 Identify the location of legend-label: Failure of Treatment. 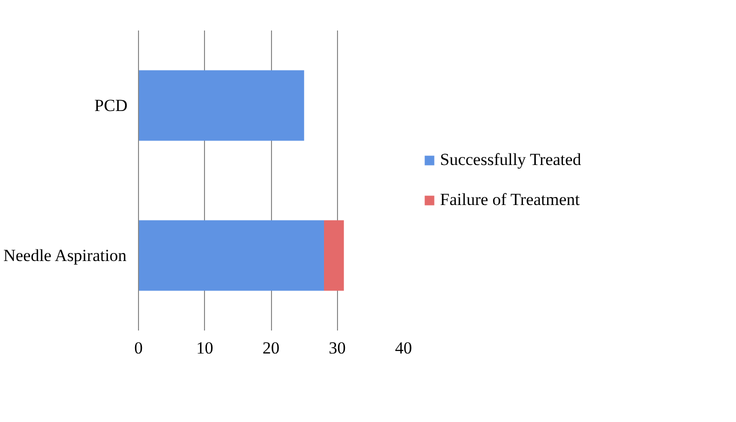
(510, 200).